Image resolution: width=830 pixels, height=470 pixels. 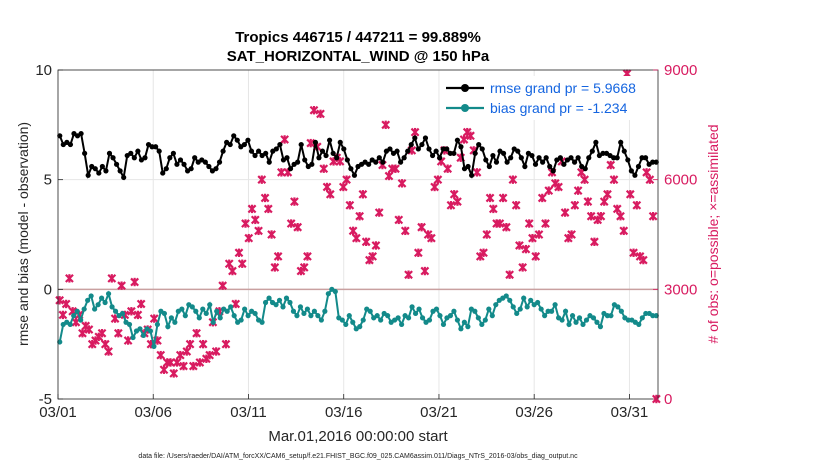 What do you see at coordinates (248, 412) in the screenshot?
I see `x-tick-label: 03/11` at bounding box center [248, 412].